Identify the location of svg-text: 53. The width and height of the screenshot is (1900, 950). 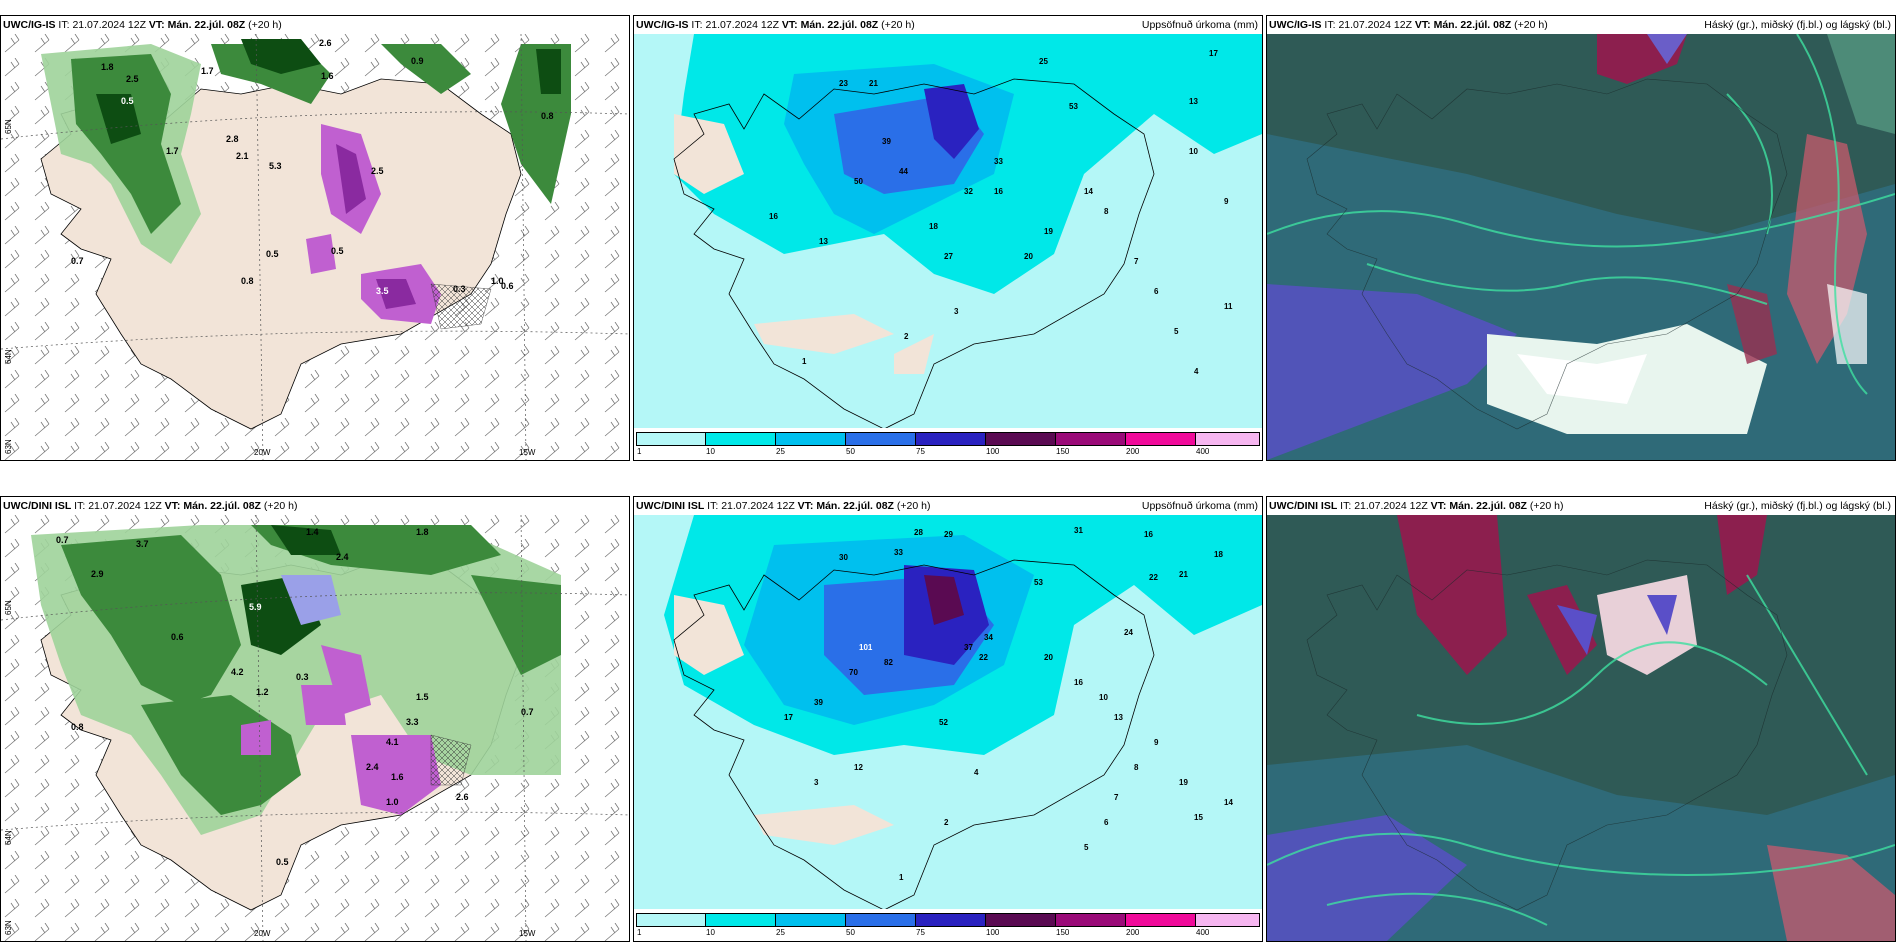
(1073, 106).